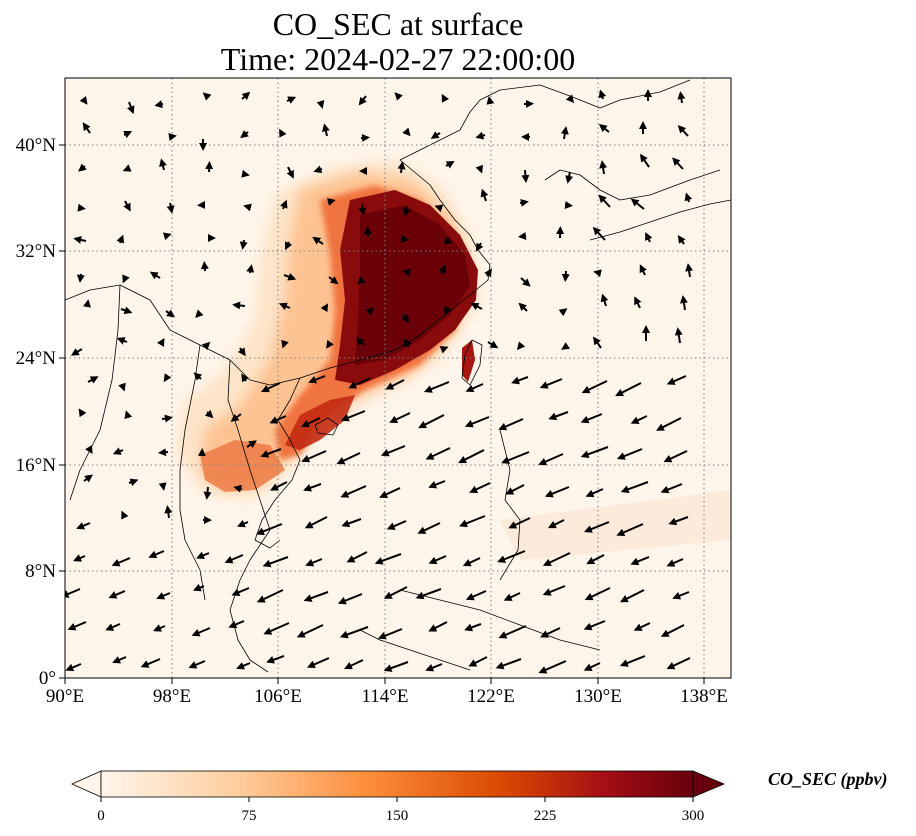 Image resolution: width=916 pixels, height=836 pixels. What do you see at coordinates (598, 696) in the screenshot?
I see `lon-tick-label: 130°E` at bounding box center [598, 696].